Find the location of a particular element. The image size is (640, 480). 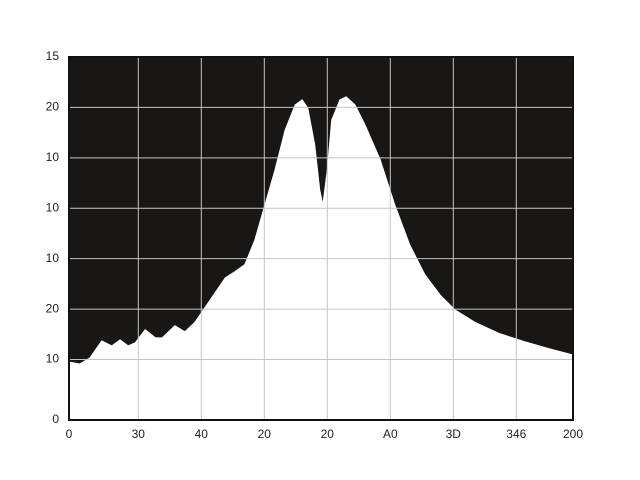

y-tick-label: 15 is located at coordinates (53, 56).